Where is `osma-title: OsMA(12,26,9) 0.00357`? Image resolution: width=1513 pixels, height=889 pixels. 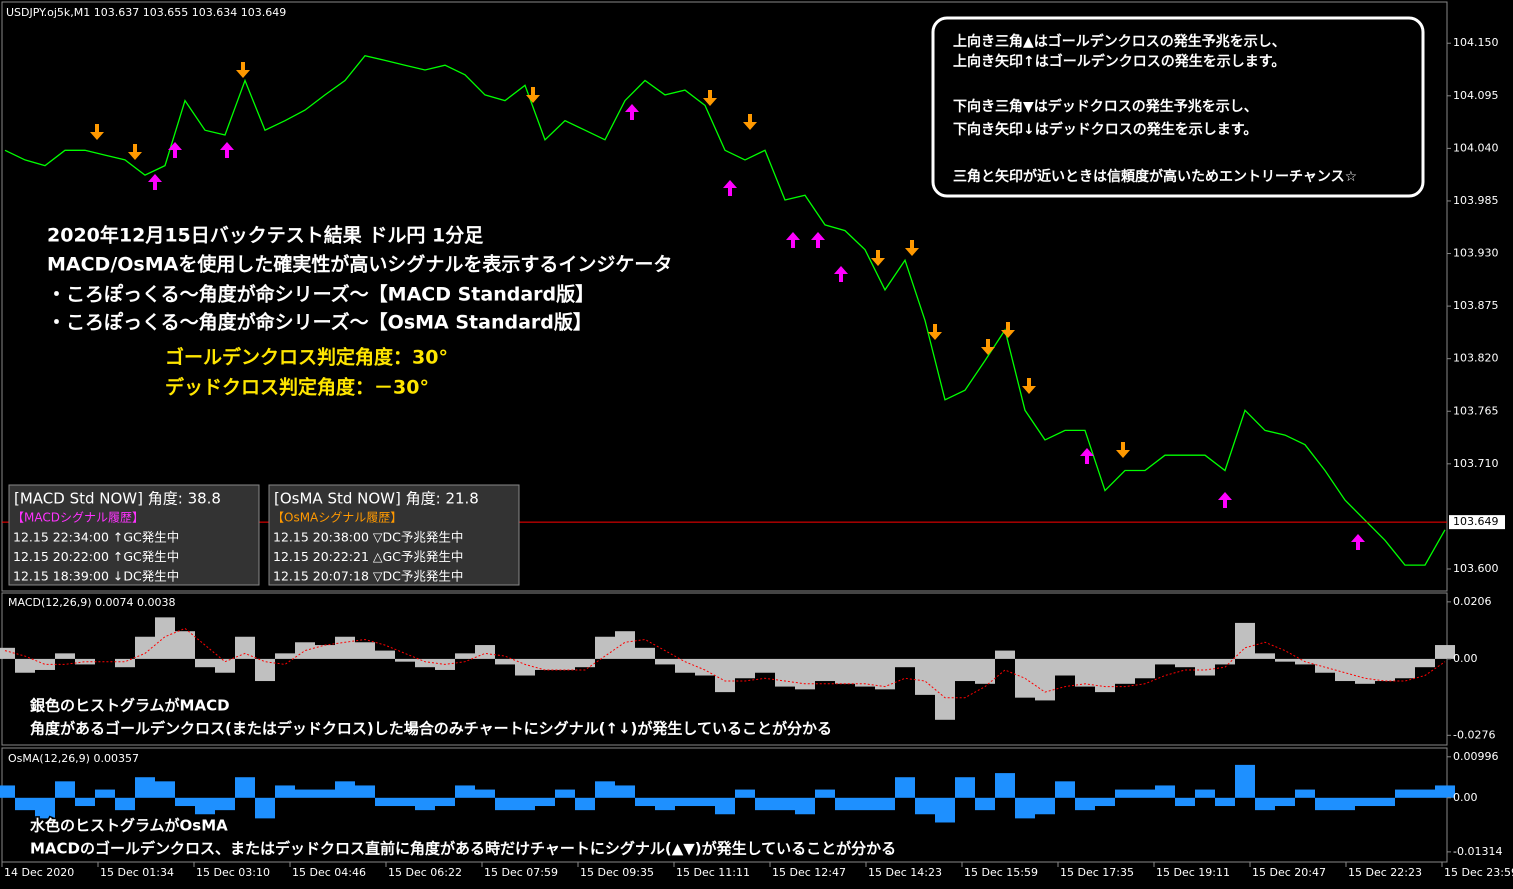 osma-title: OsMA(12,26,9) 0.00357 is located at coordinates (73, 758).